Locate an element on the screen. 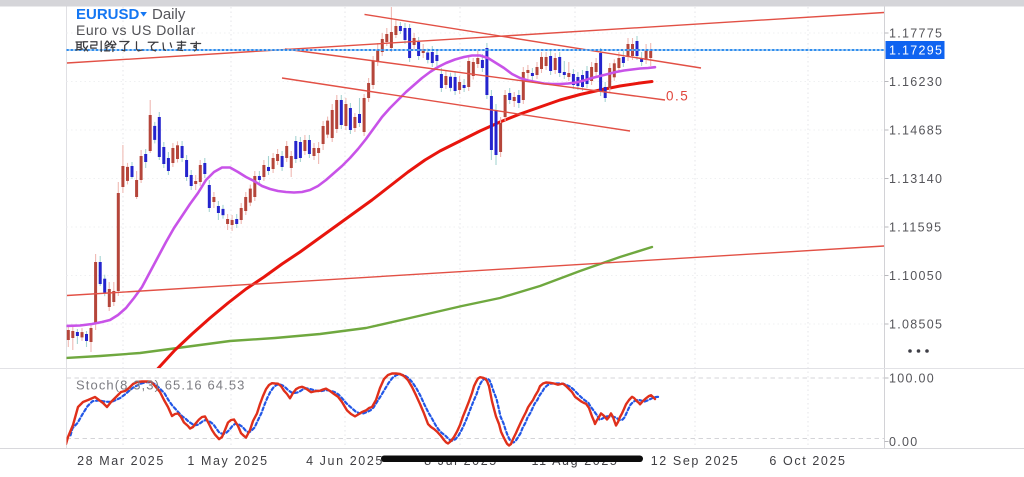  svg-text: 6 Oct 2025 is located at coordinates (807, 461).